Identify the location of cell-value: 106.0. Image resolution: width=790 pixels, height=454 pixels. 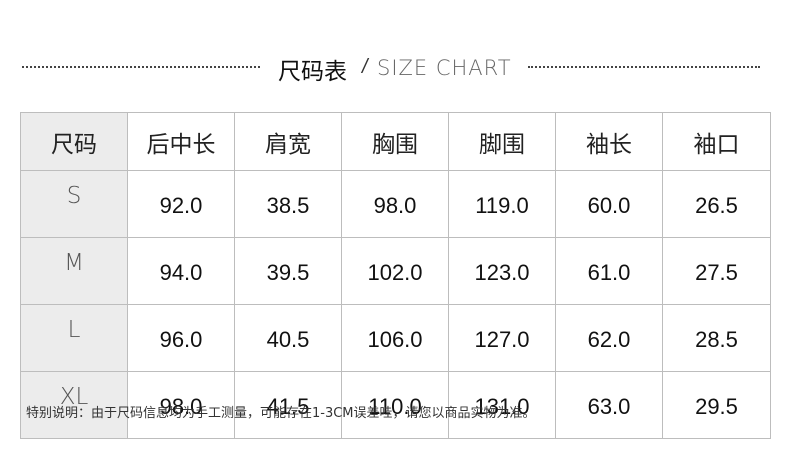
(395, 338).